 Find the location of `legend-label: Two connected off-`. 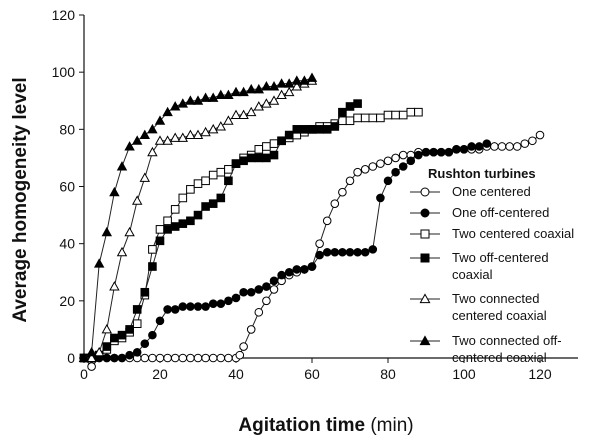

legend-label: Two connected off- is located at coordinates (507, 340).